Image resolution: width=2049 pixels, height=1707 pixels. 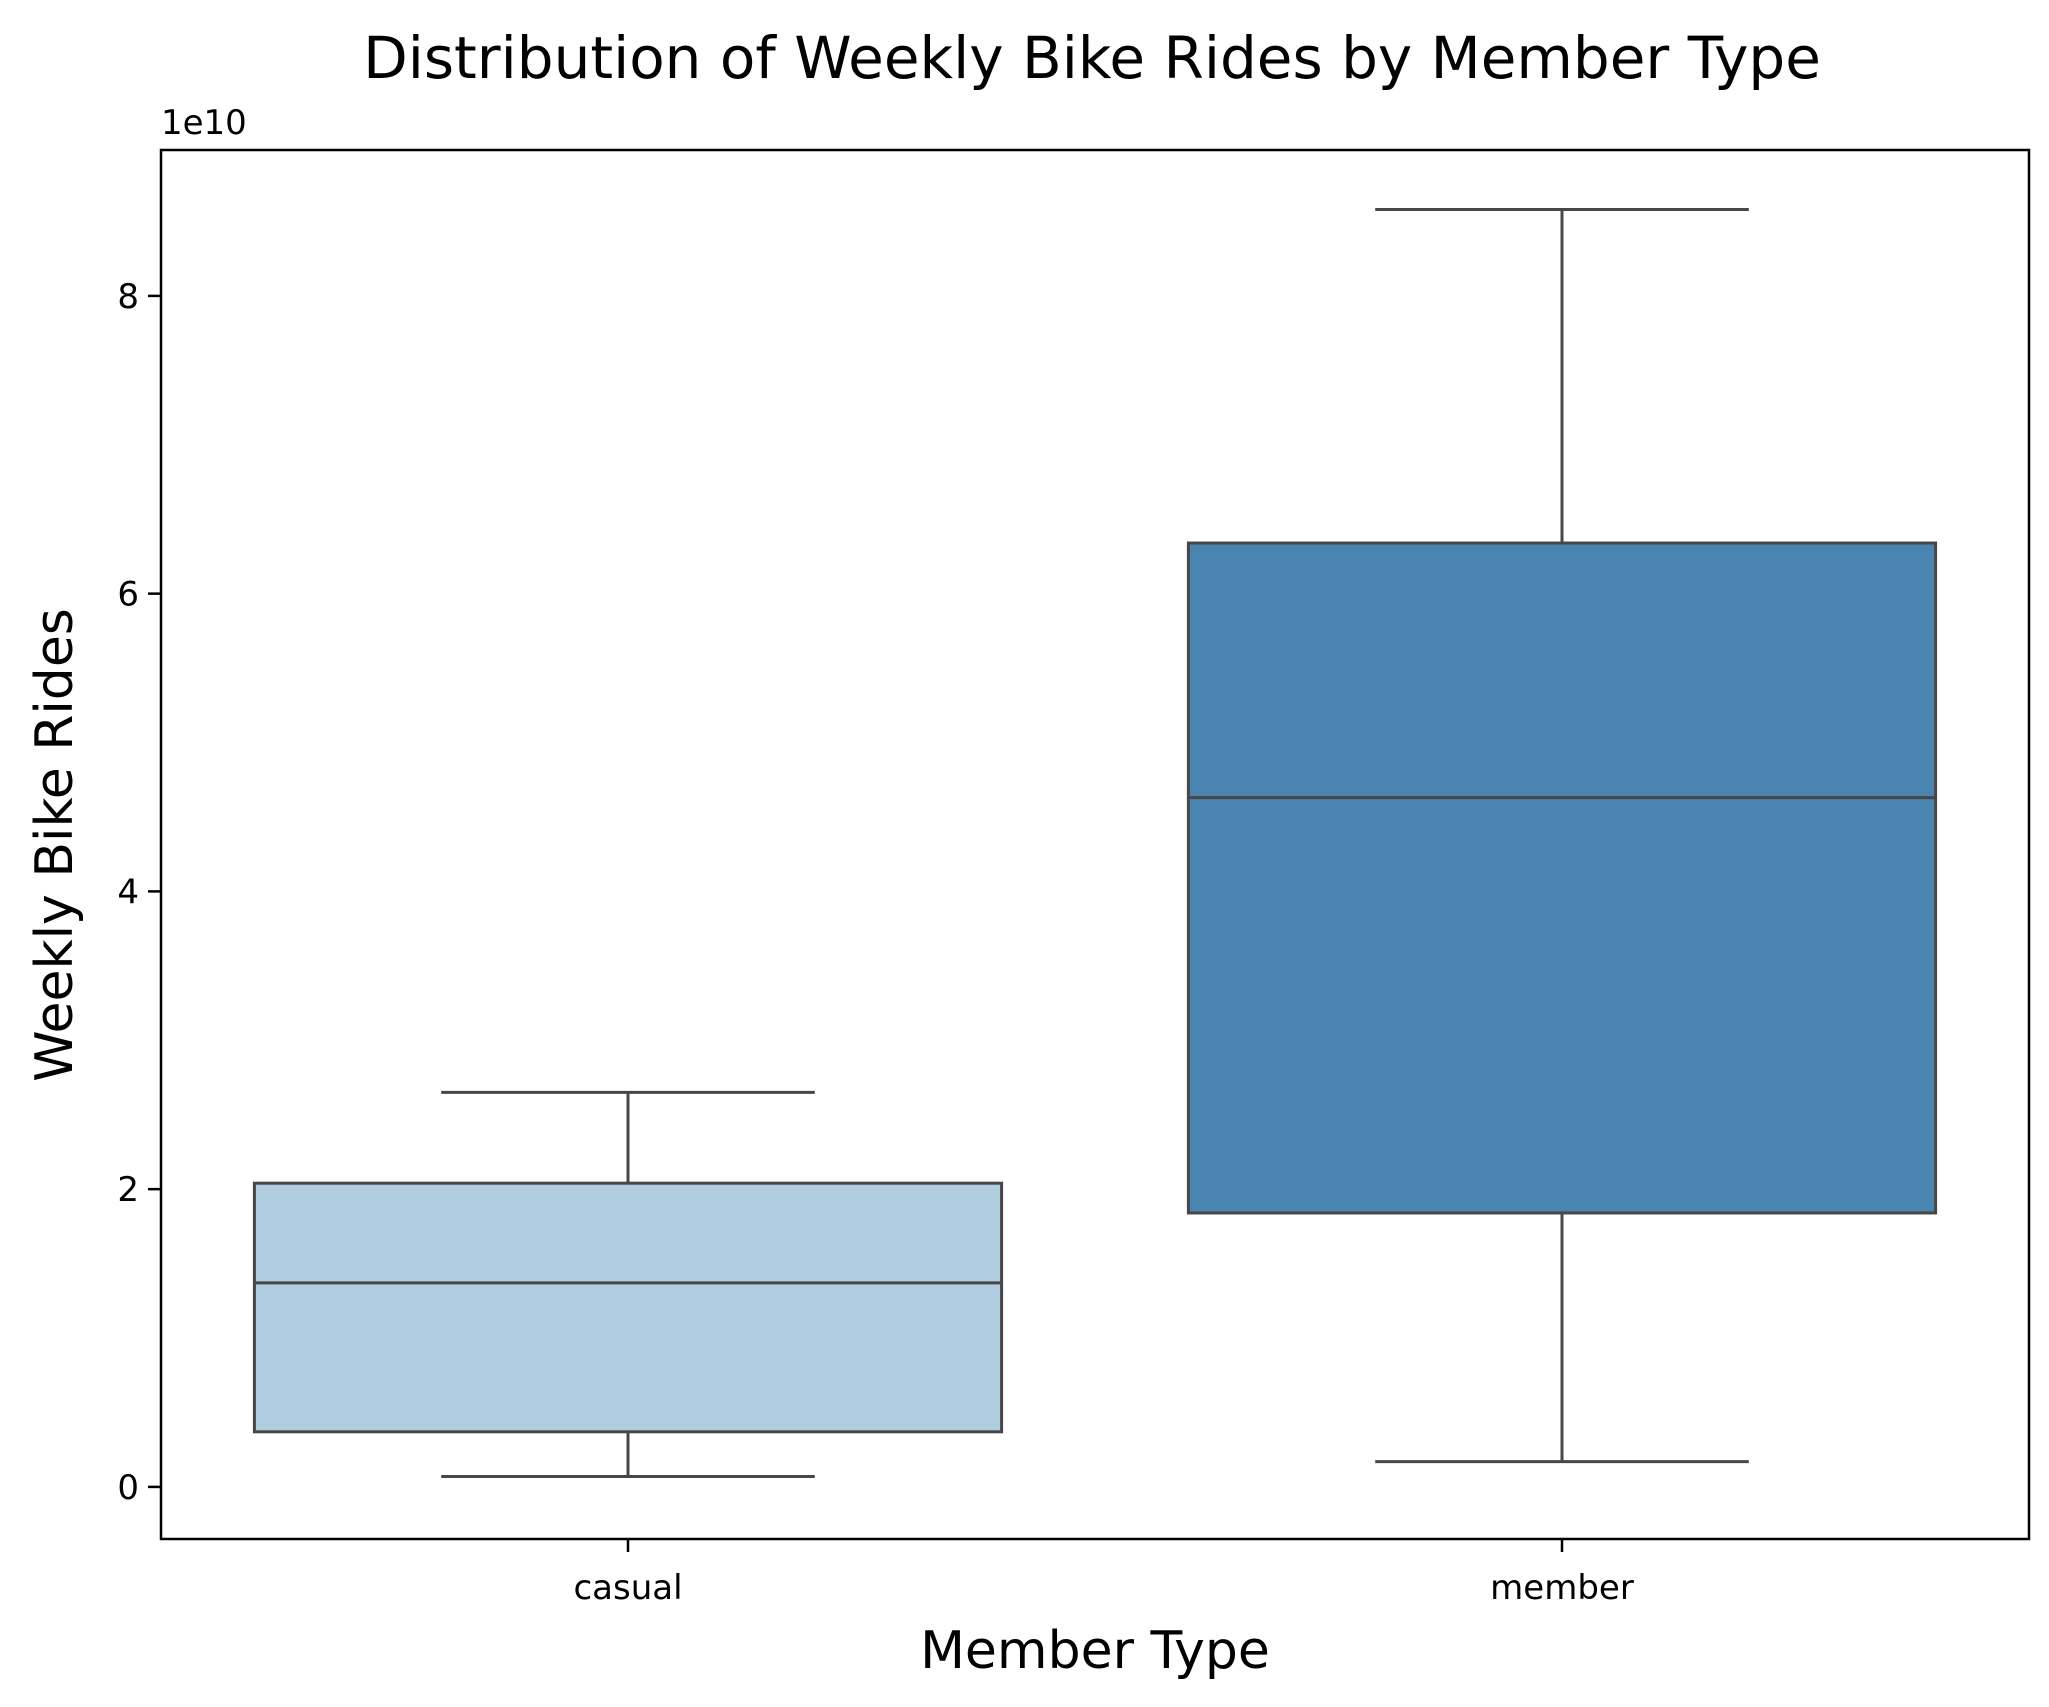 What do you see at coordinates (204, 123) in the screenshot?
I see `y-axis-offset-label: 1e10` at bounding box center [204, 123].